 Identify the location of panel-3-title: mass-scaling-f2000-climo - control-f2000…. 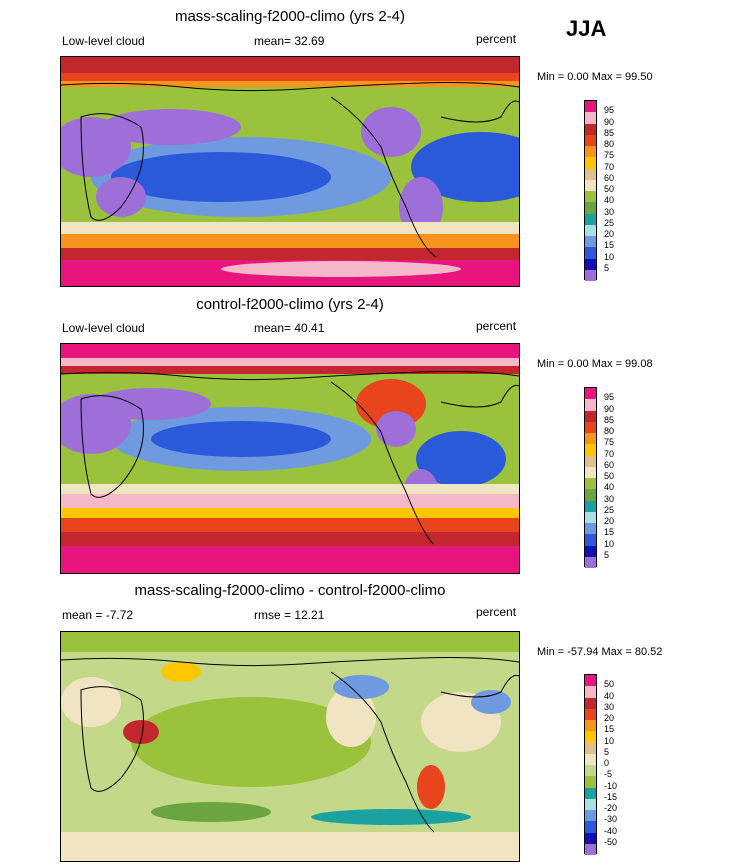
(290, 590).